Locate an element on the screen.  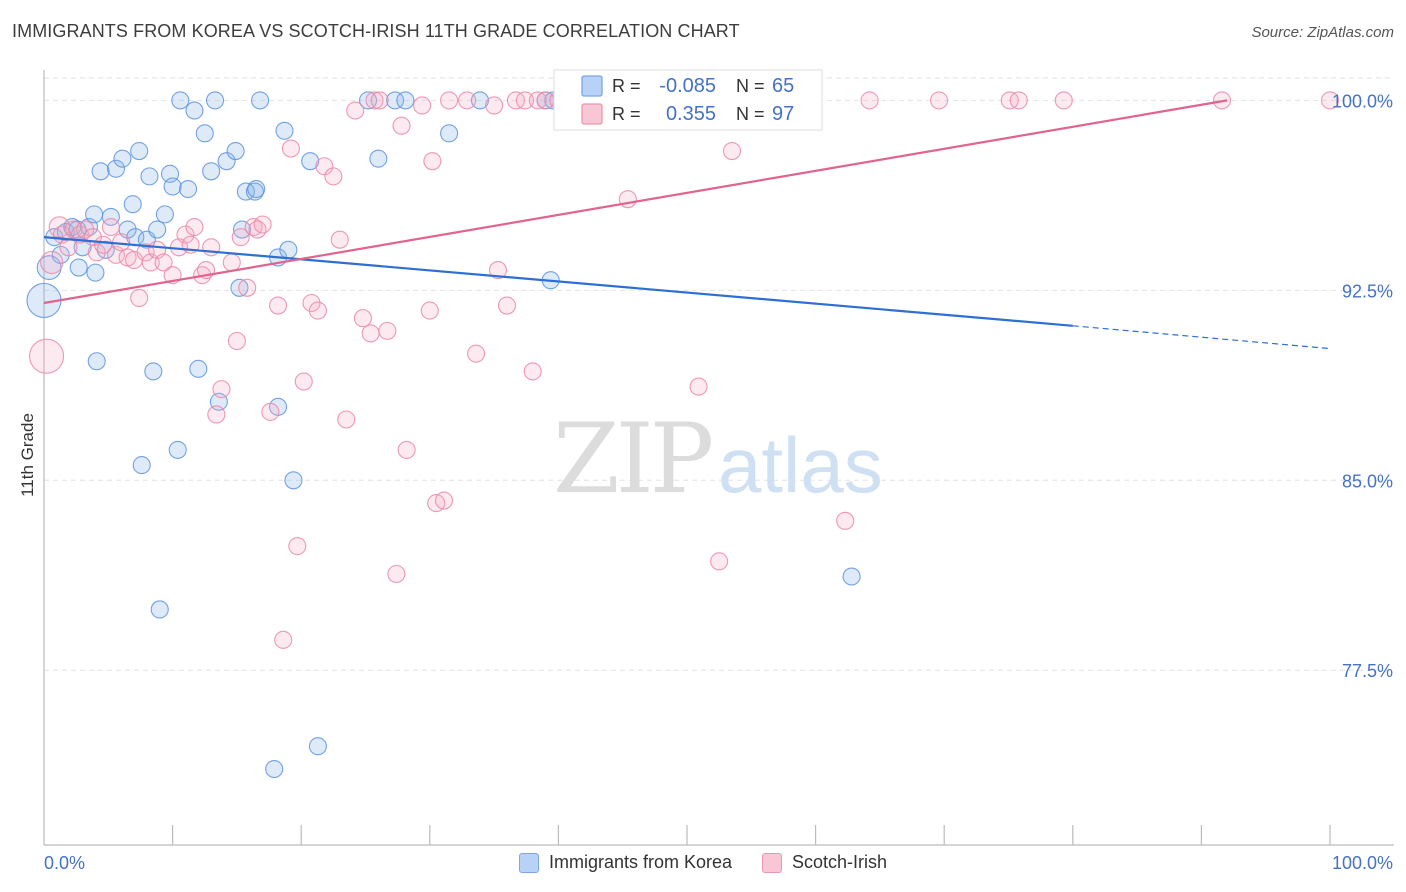
stats-swatch-scotch-irish is located at coordinates (592, 114).